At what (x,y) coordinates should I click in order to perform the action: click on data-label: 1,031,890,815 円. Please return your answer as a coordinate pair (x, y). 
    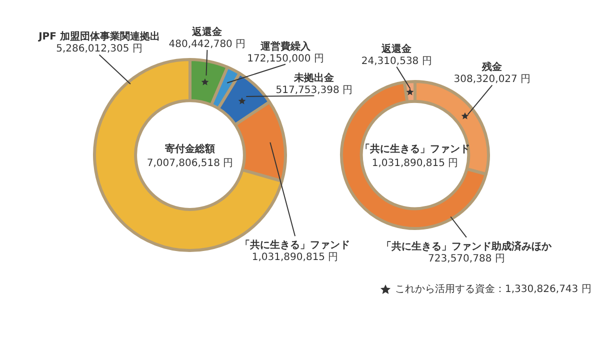
    Looking at the image, I should click on (295, 258).